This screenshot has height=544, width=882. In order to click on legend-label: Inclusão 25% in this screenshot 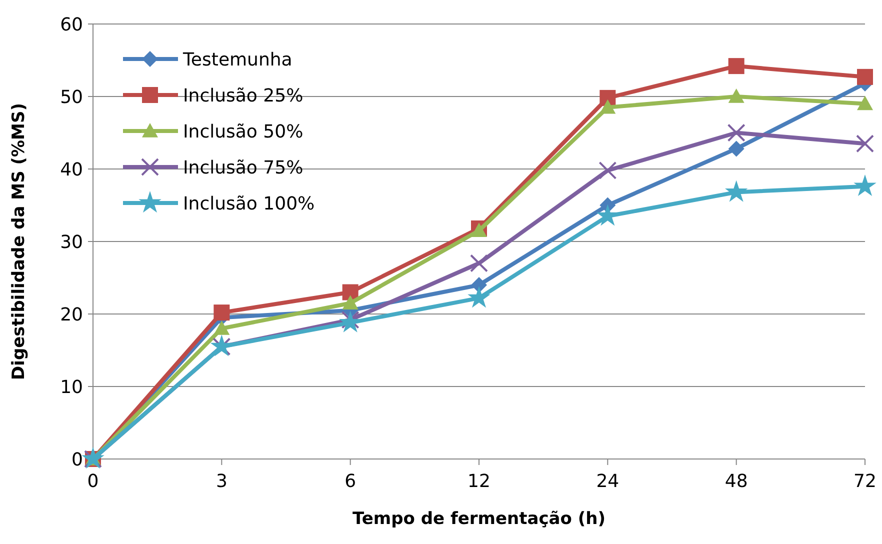, I will do `click(243, 95)`.